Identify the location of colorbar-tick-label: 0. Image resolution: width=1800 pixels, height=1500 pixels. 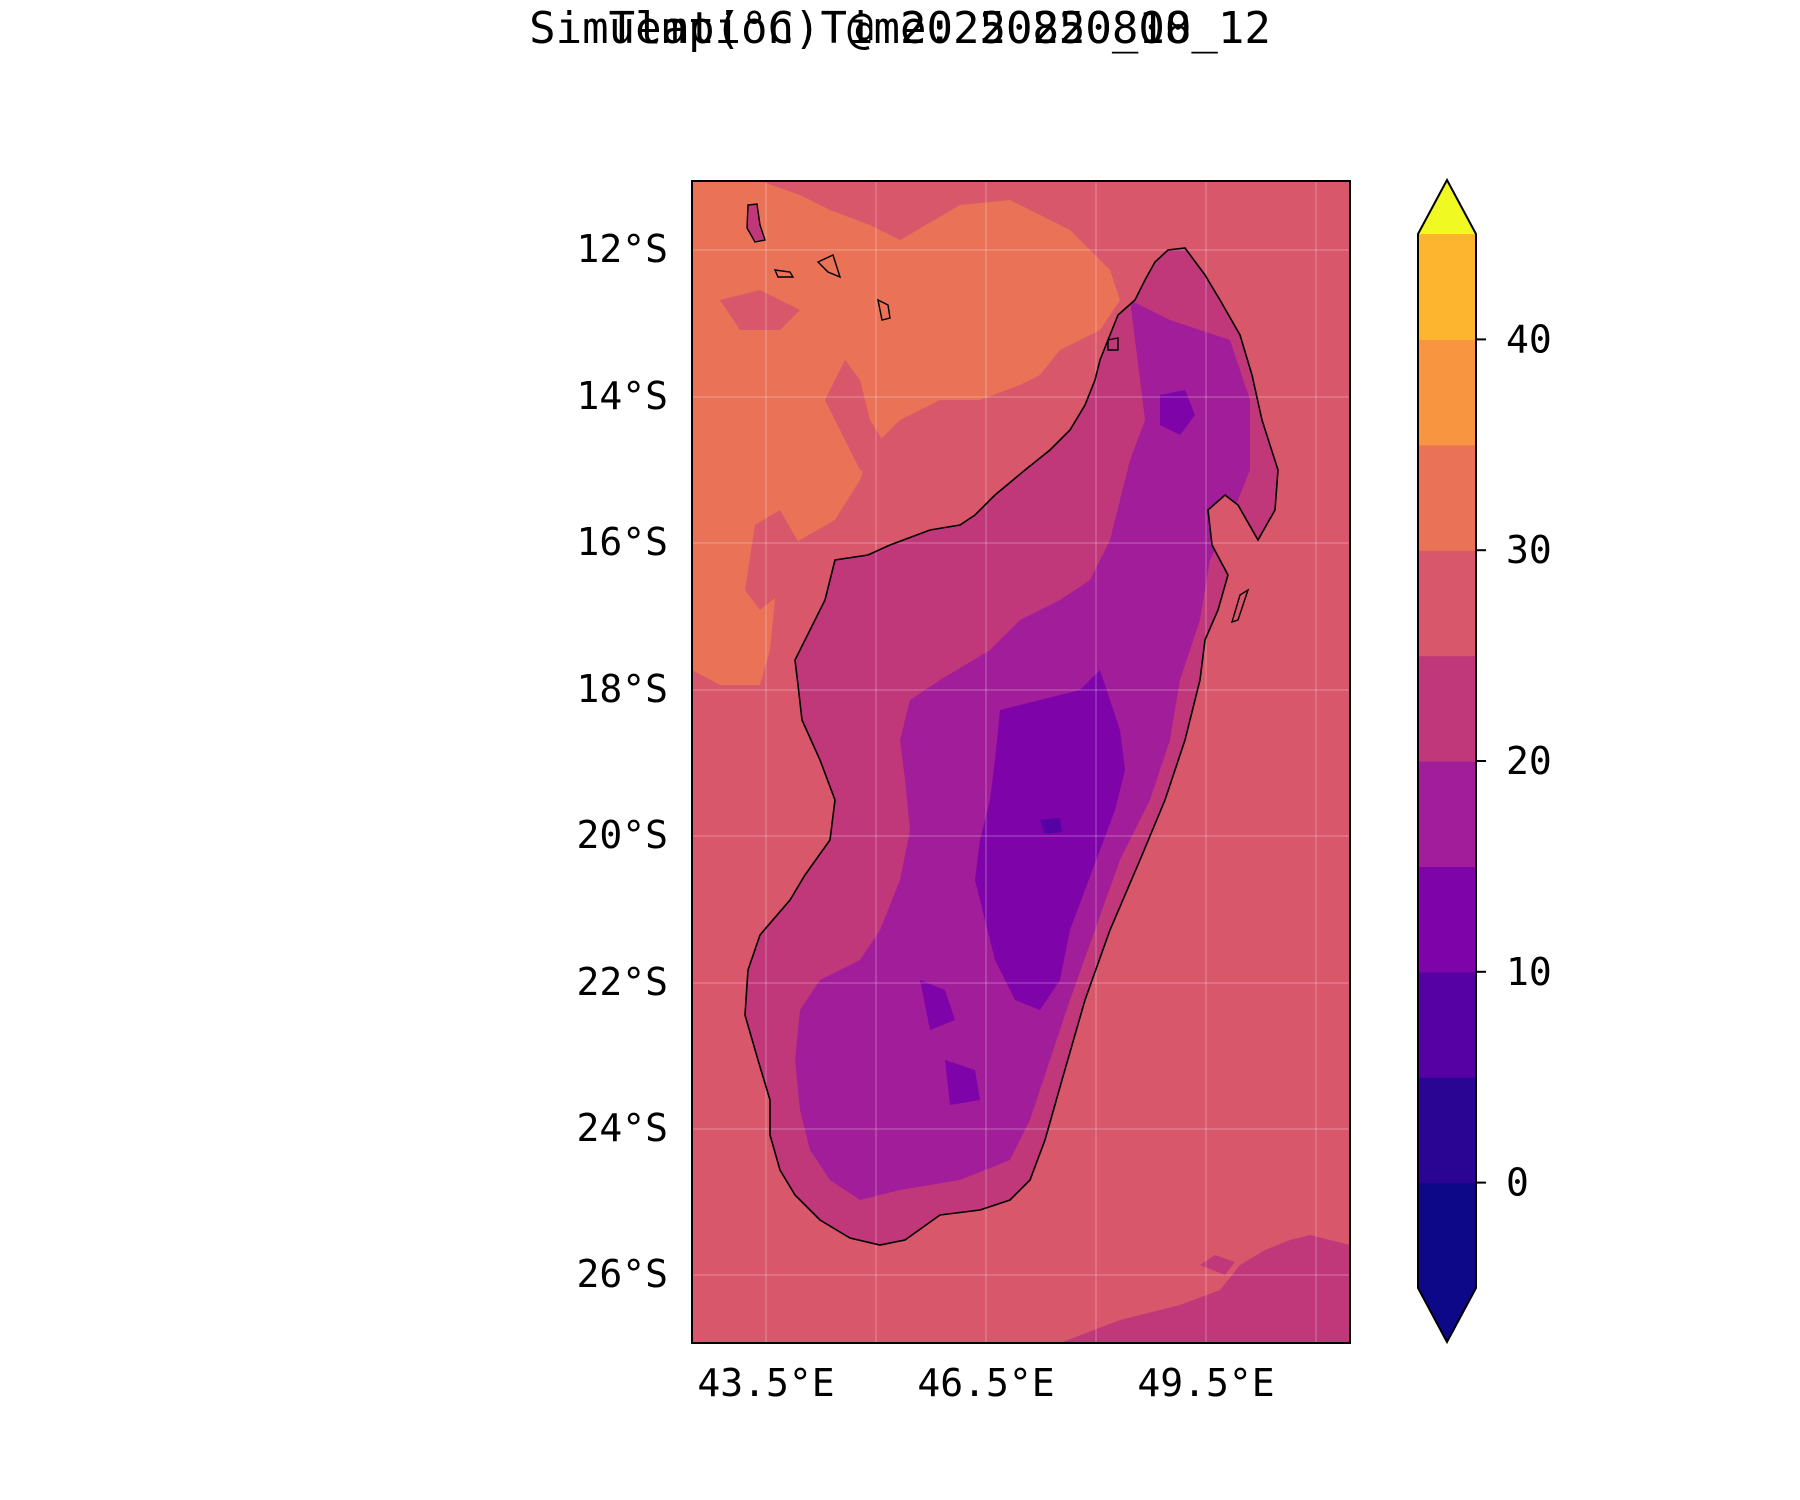
(1517, 1183).